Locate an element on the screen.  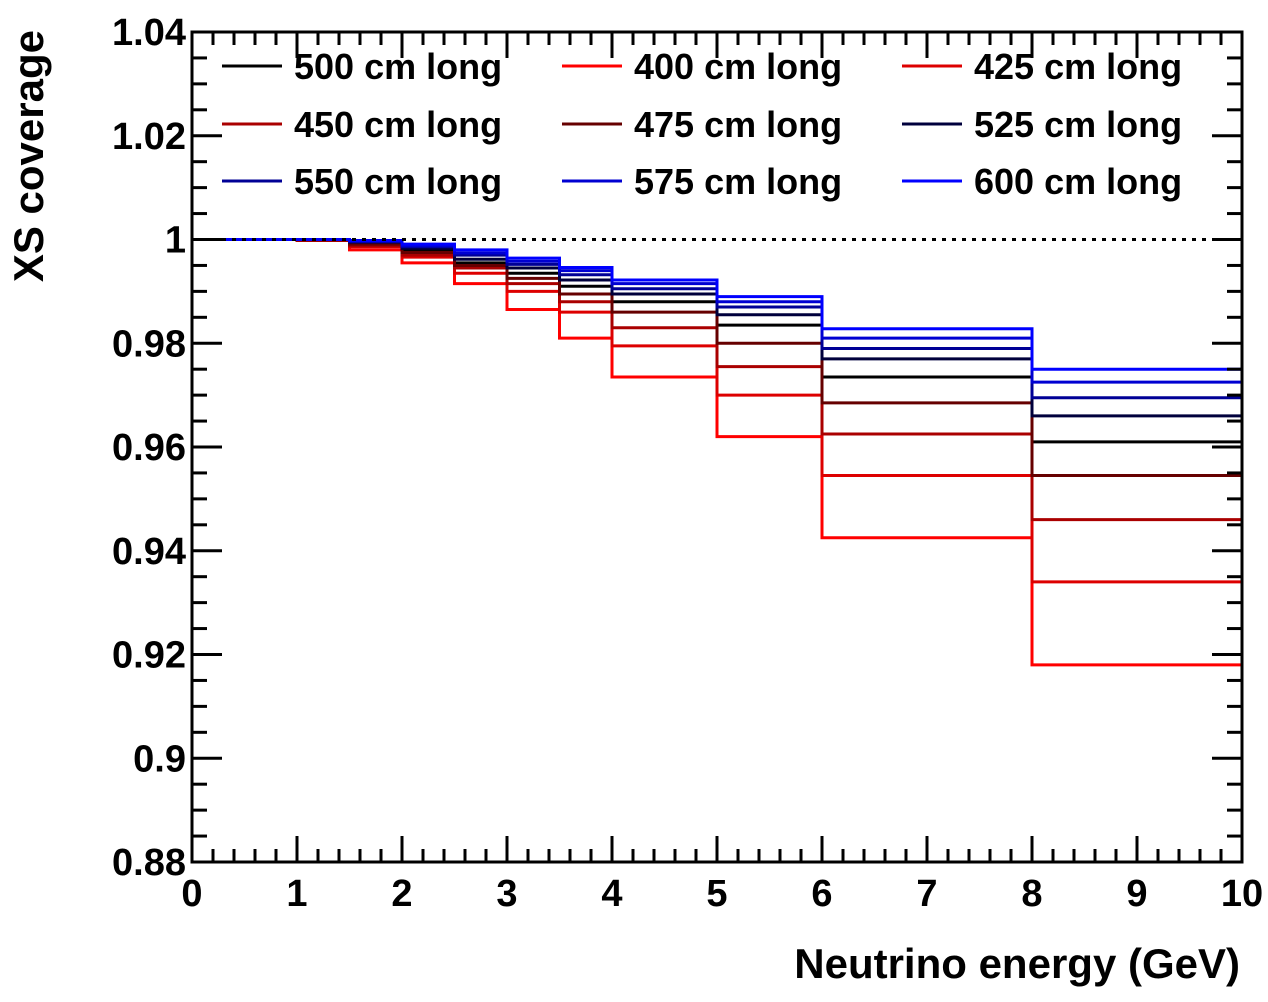
y-axis-label: XS coverage is located at coordinates (28, 156).